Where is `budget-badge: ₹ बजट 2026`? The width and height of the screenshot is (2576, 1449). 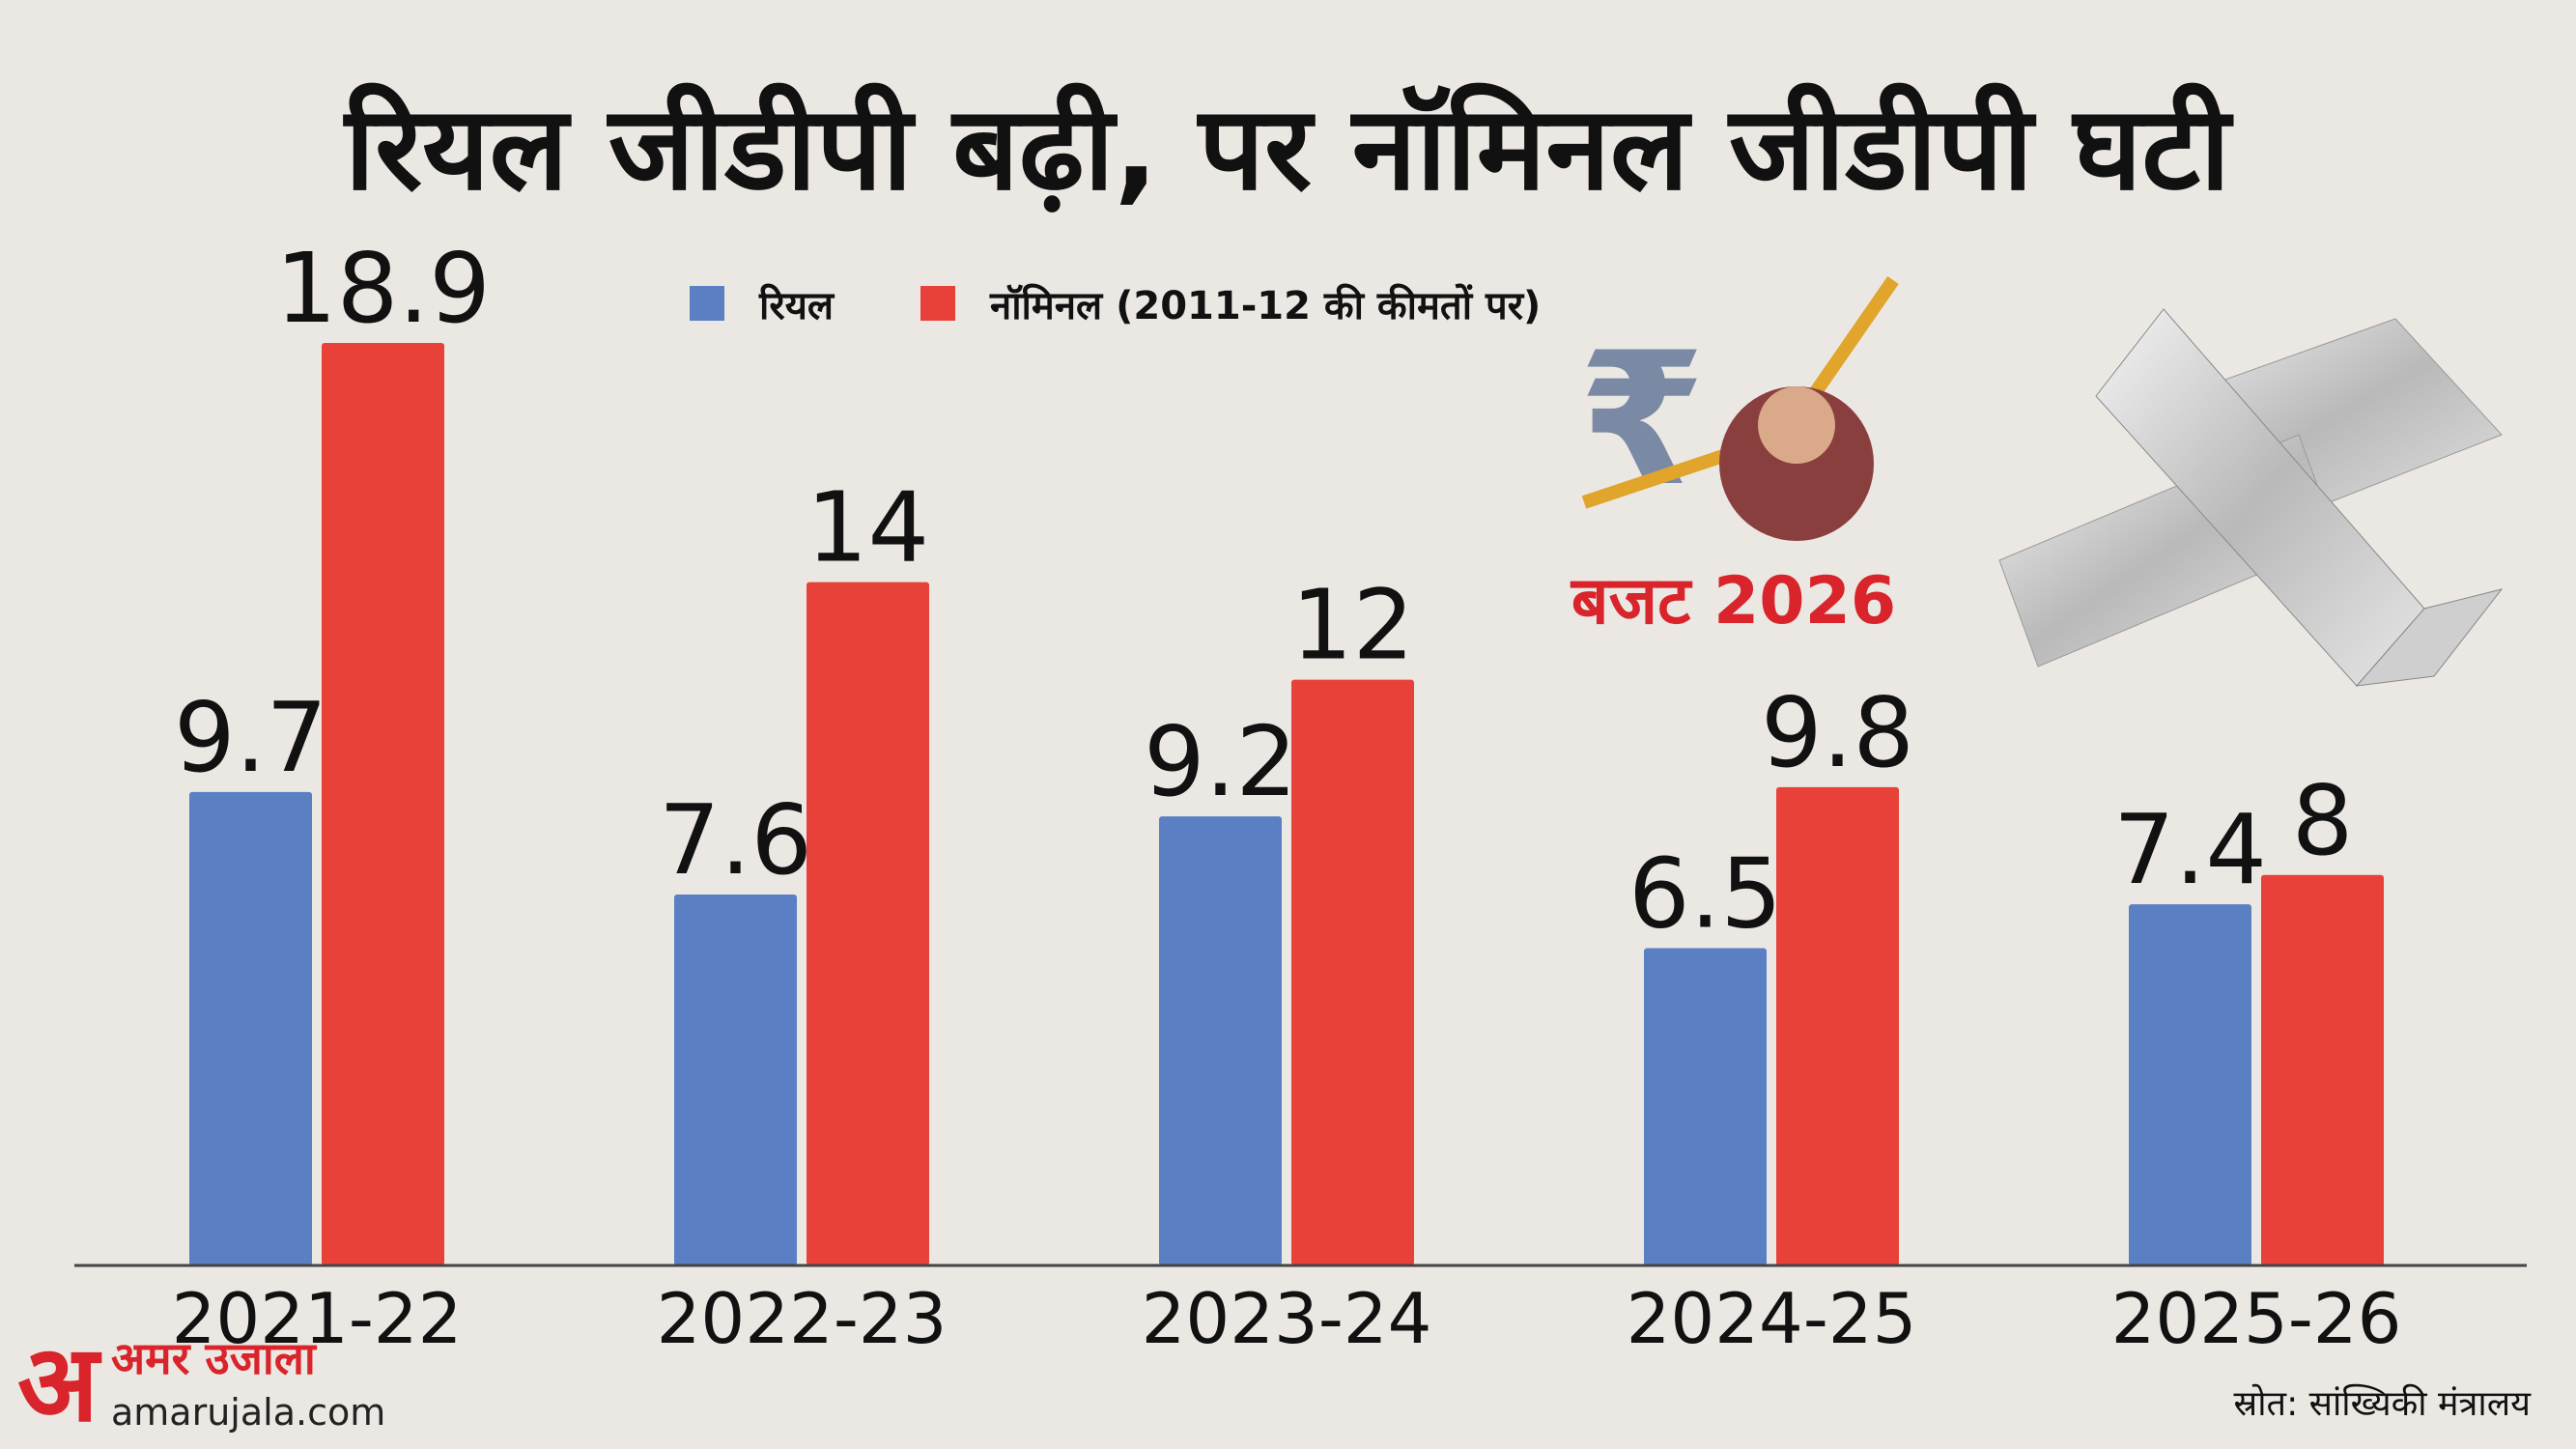
budget-badge: ₹ बजट 2026 is located at coordinates (1734, 457).